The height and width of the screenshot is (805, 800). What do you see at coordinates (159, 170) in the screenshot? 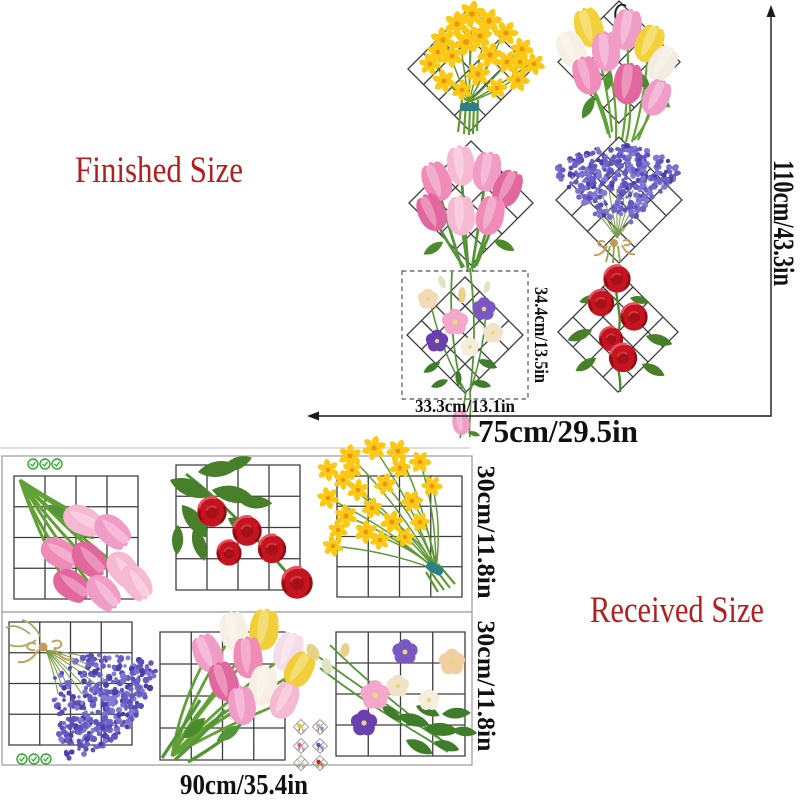
I see `svg-text: Finished Size` at bounding box center [159, 170].